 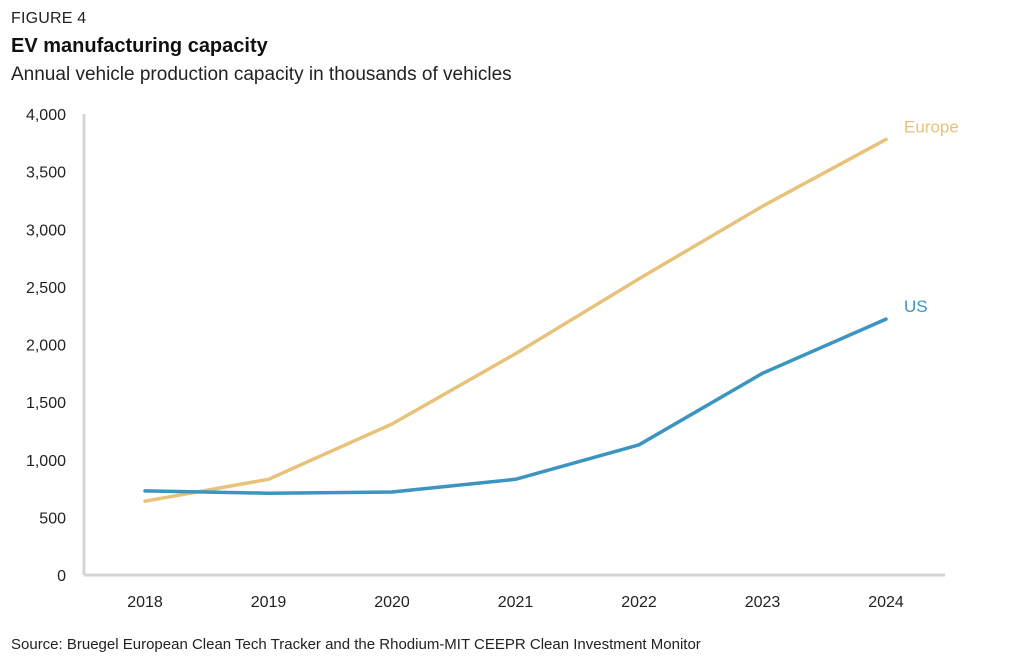 I want to click on y-tick-label: 1,000, so click(x=46, y=461).